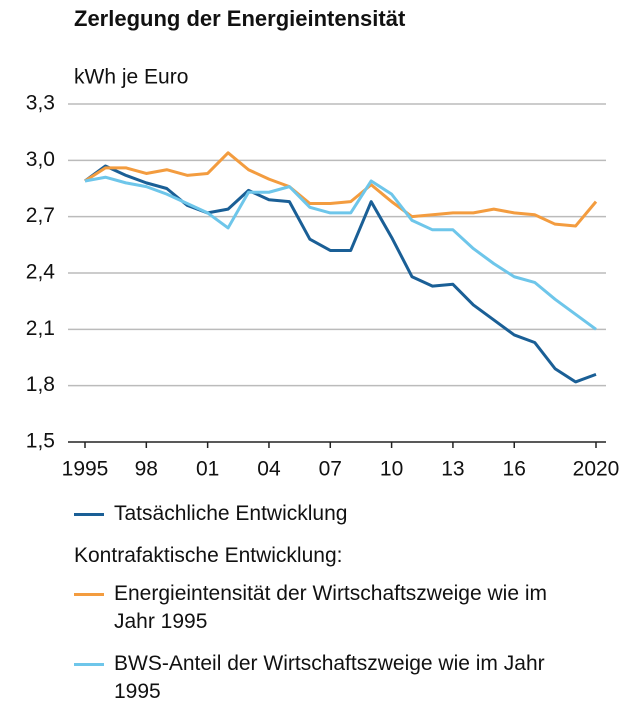  What do you see at coordinates (41, 272) in the screenshot?
I see `y-tick-label: 2,4` at bounding box center [41, 272].